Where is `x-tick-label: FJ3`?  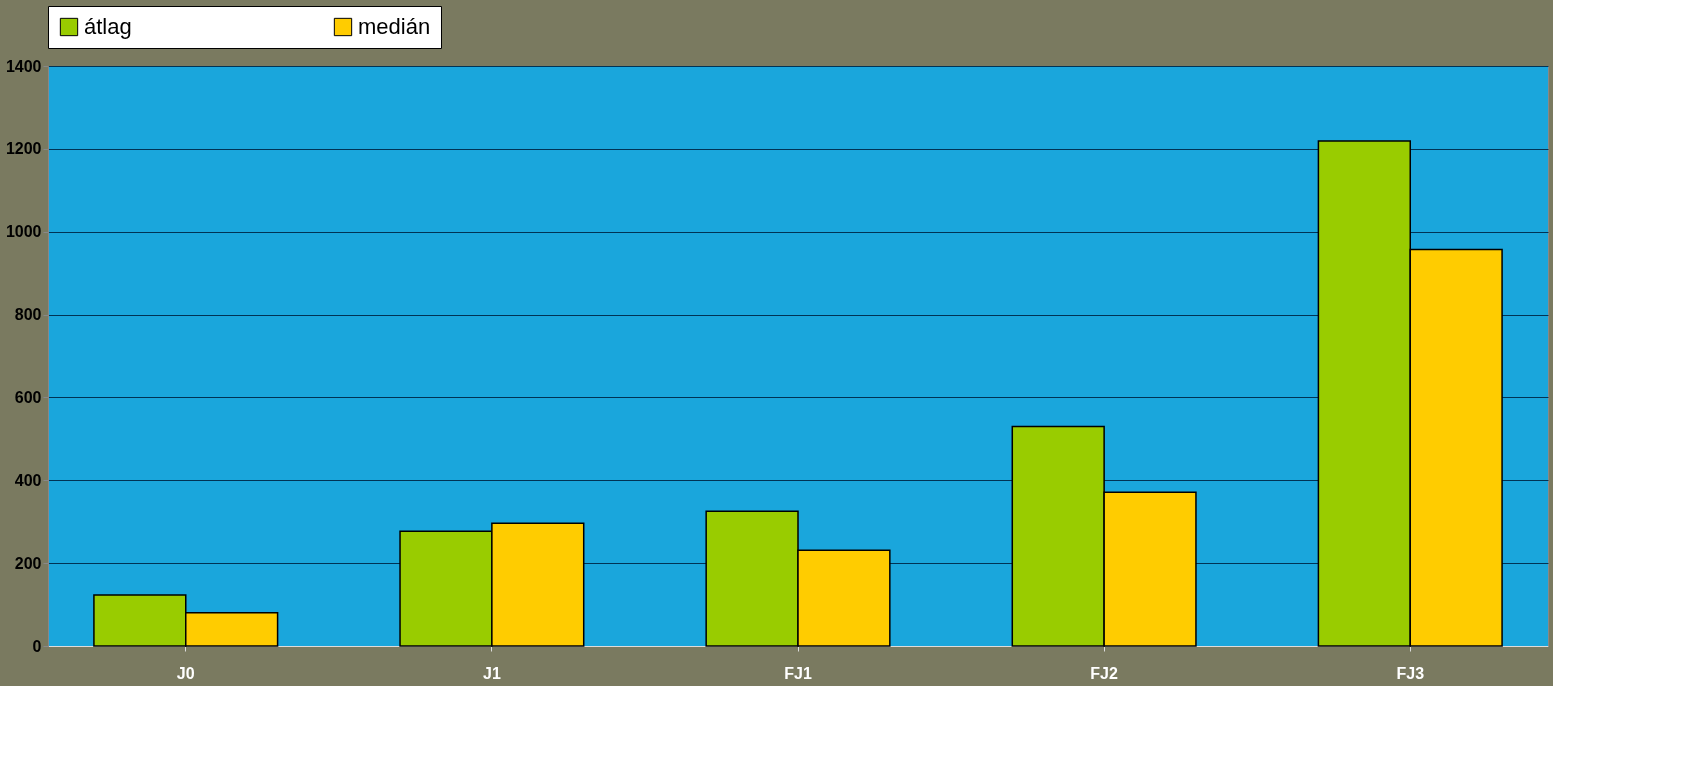
x-tick-label: FJ3 is located at coordinates (1410, 673).